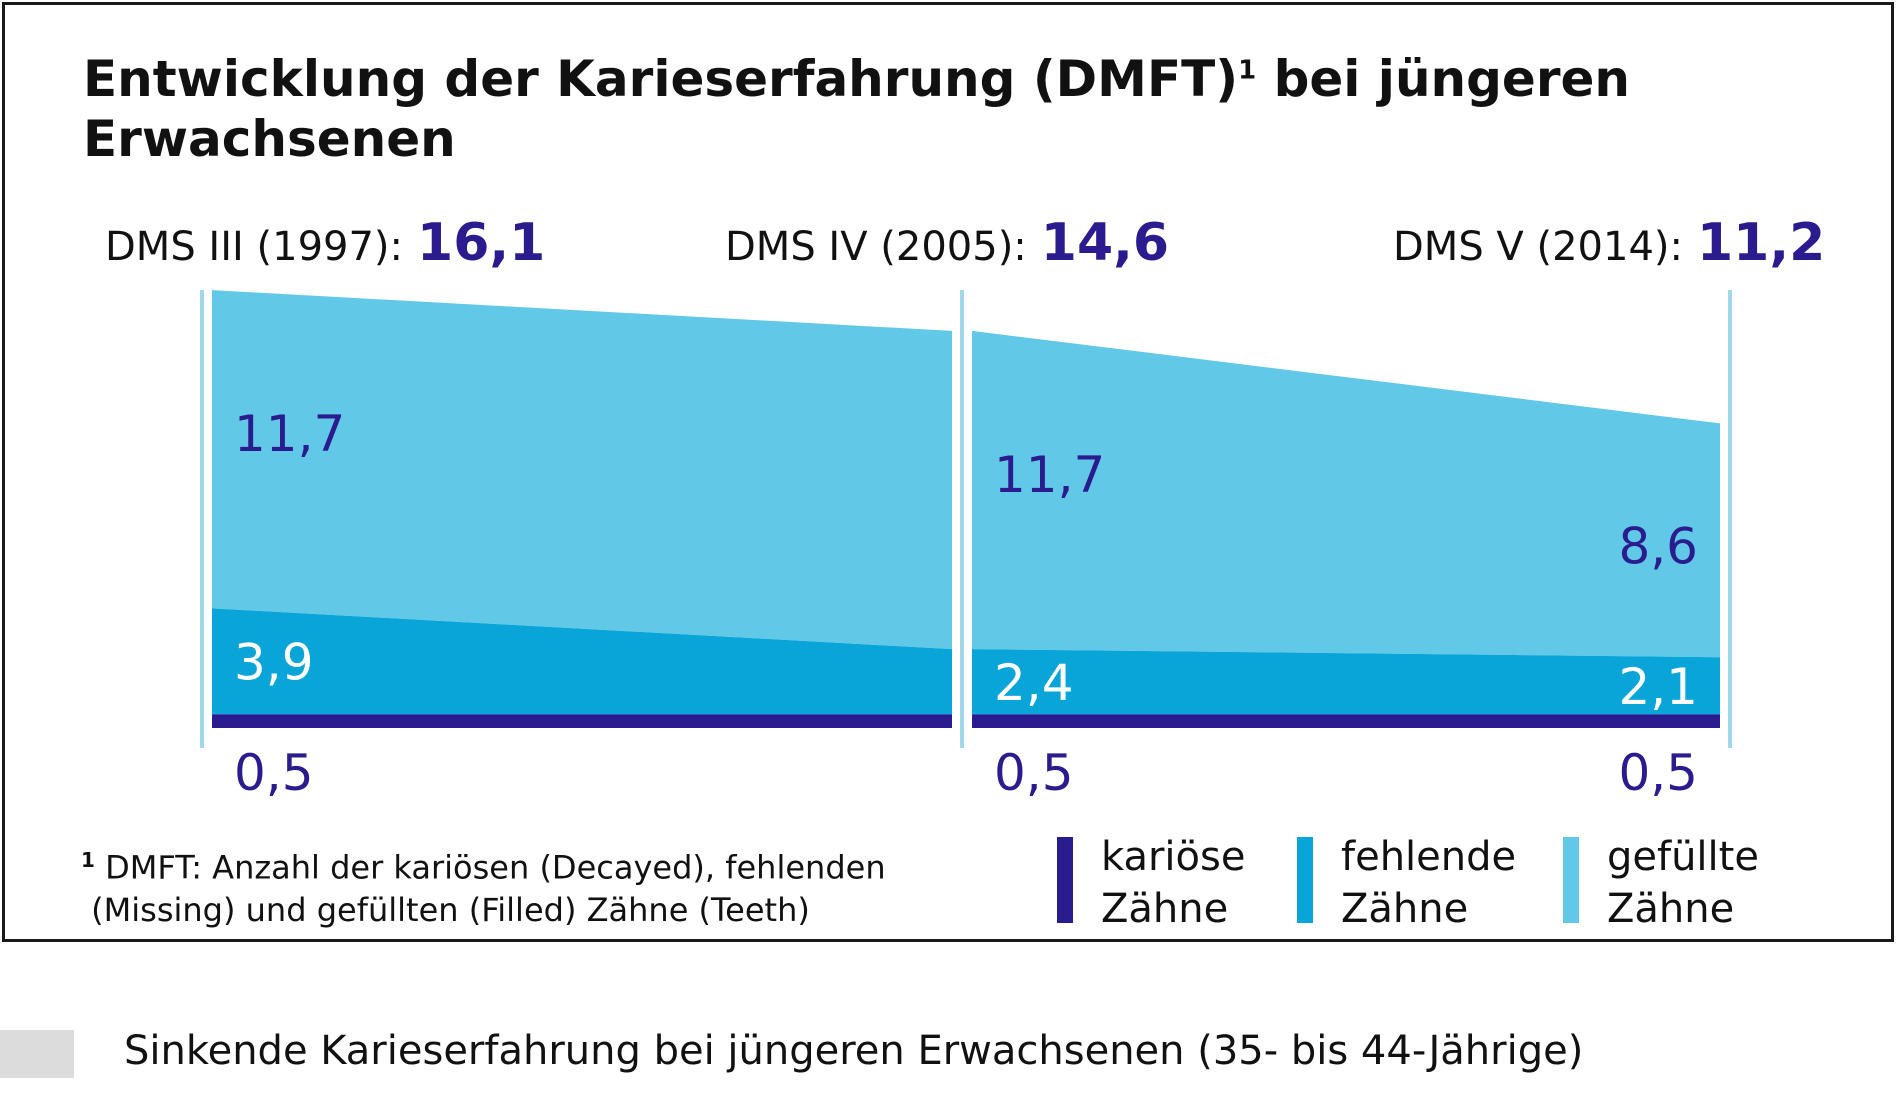  What do you see at coordinates (1105, 243) in the screenshot?
I see `survey-total: 14,6` at bounding box center [1105, 243].